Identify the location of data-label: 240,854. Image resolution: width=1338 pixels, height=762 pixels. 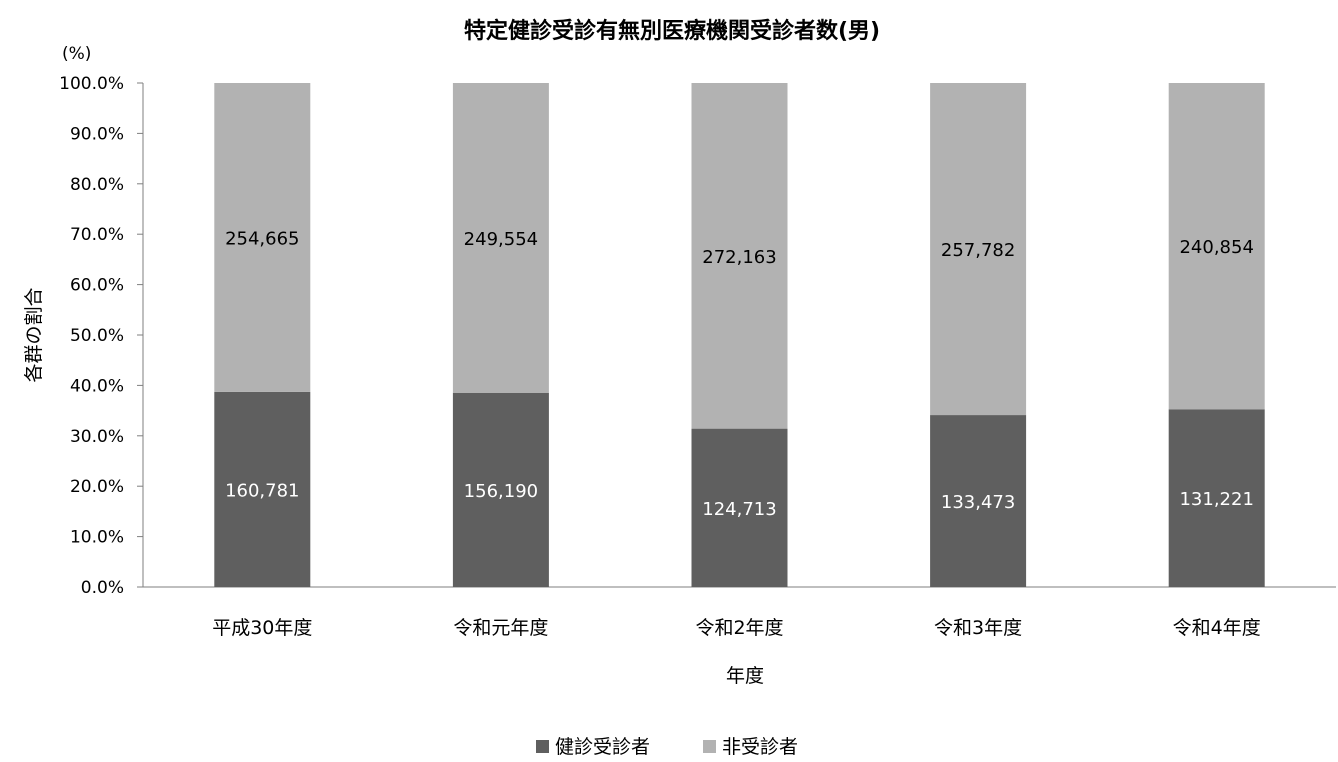
(1216, 247).